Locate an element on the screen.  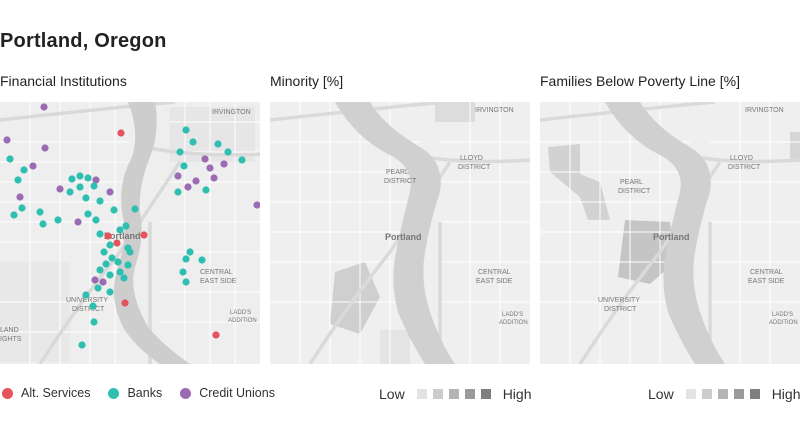
institutions-legend: Alt. Services Banks Credit Unions is located at coordinates (147, 393).